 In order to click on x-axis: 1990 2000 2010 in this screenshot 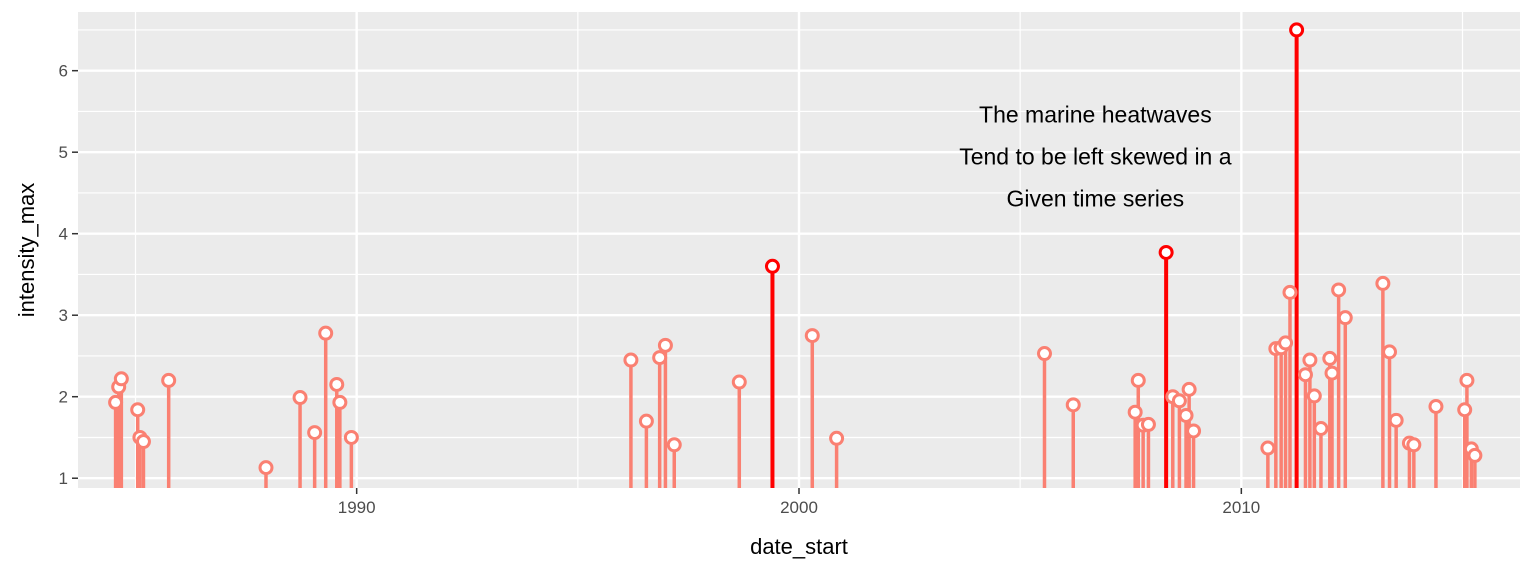, I will do `click(799, 502)`.